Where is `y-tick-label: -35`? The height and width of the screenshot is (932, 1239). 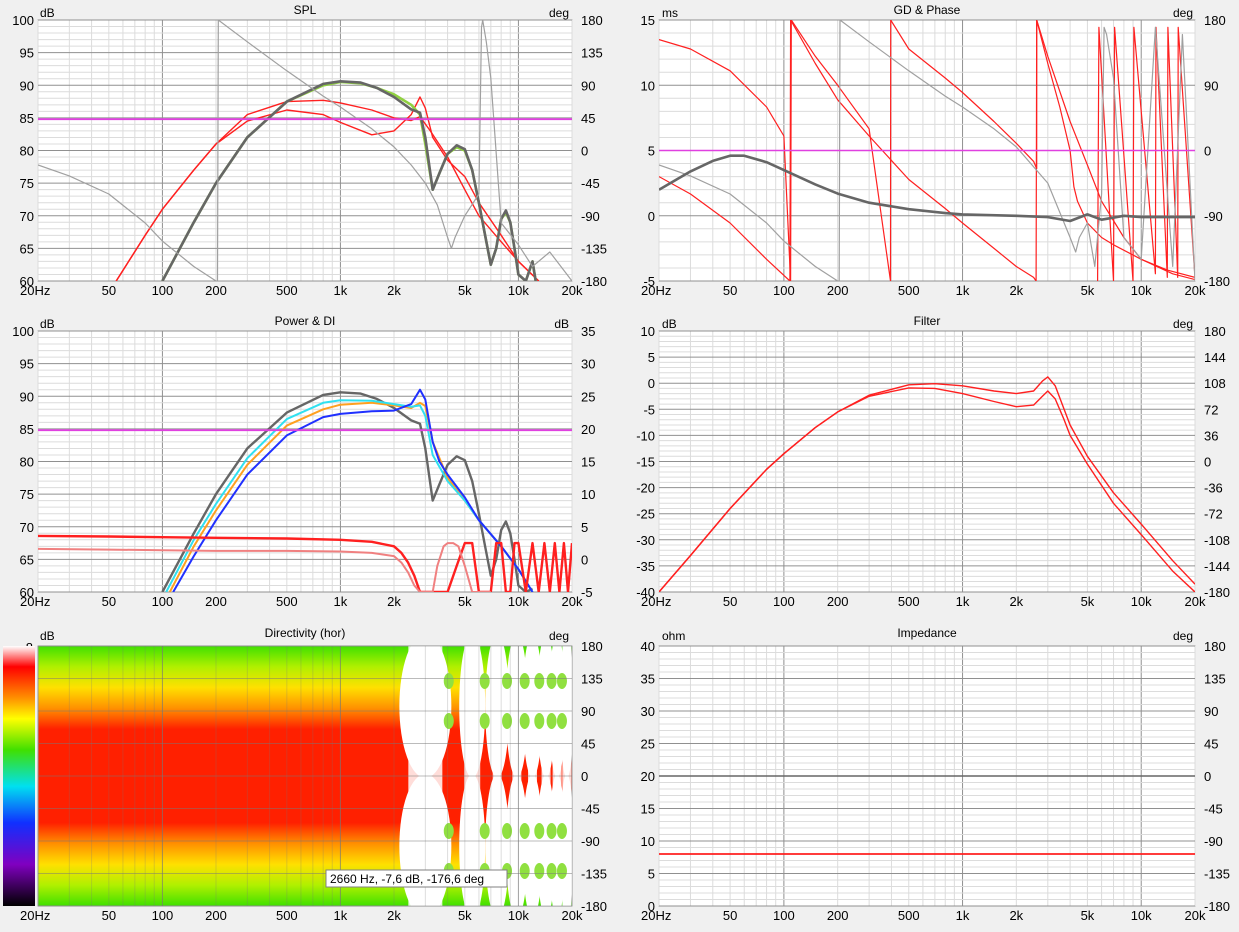
y-tick-label: -35 is located at coordinates (645, 566).